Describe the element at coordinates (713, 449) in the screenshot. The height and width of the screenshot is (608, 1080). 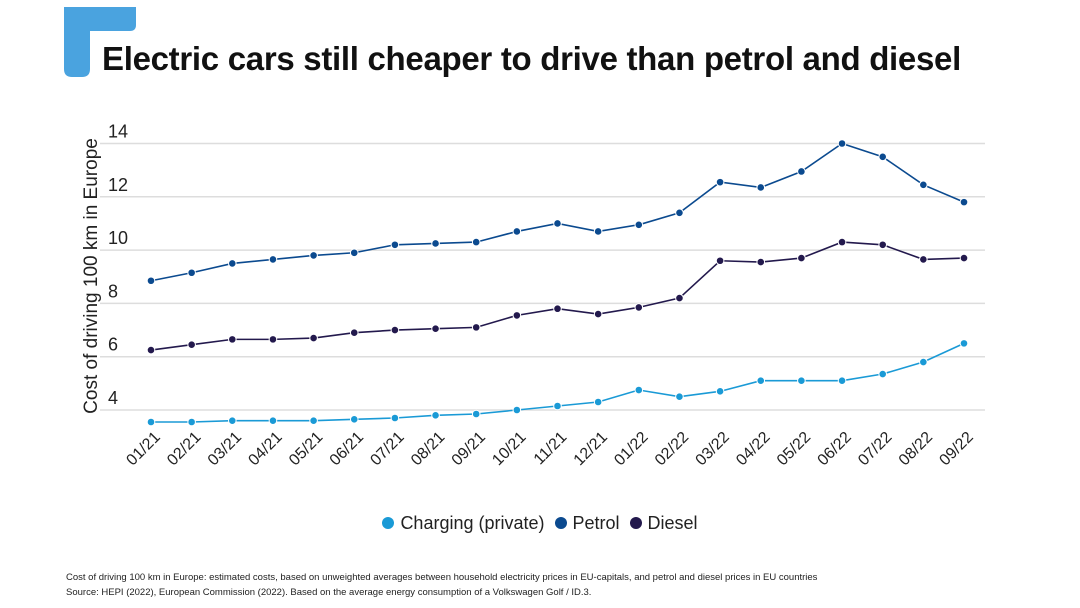
I see `x-tick-label: 03/22` at that location.